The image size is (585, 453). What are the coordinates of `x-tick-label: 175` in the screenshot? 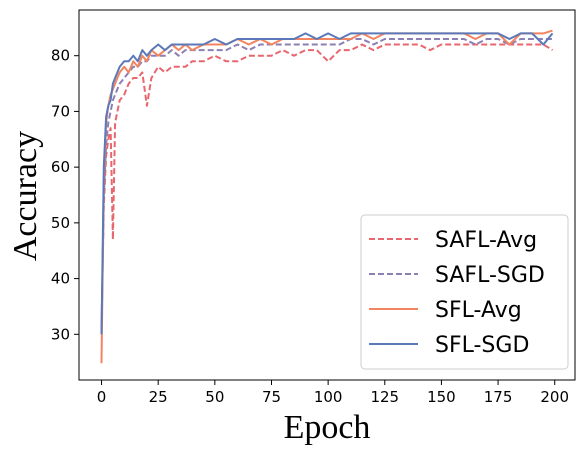 It's located at (498, 397).